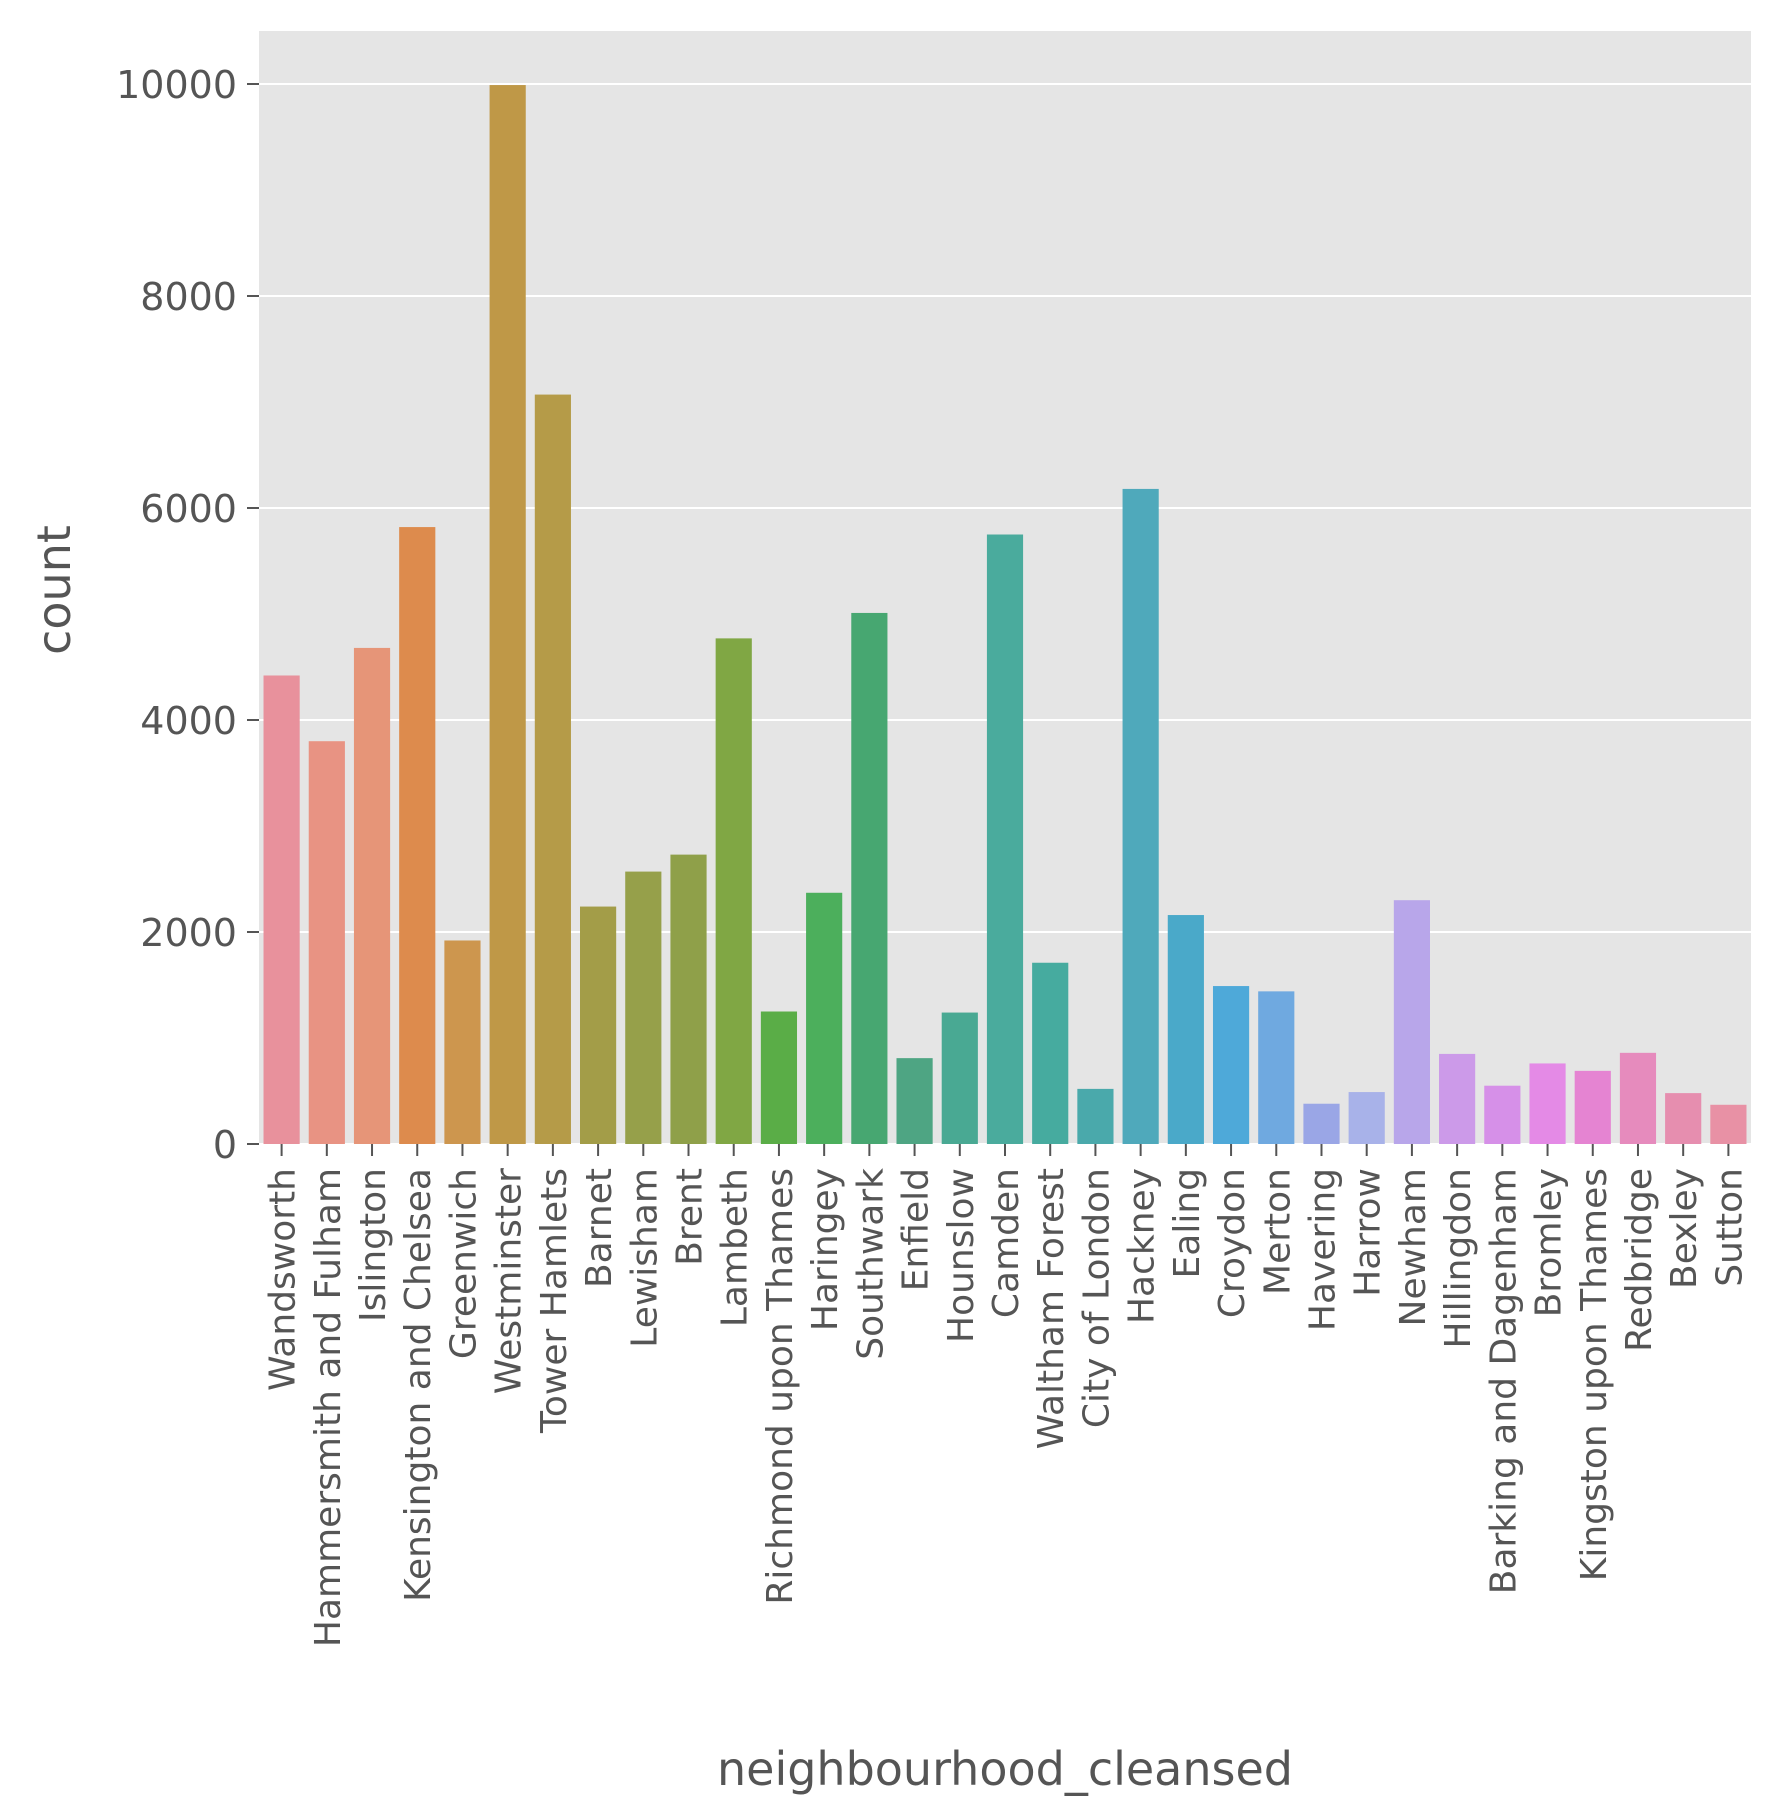 The width and height of the screenshot is (1774, 1818). Describe the element at coordinates (1458, 1258) in the screenshot. I see `x-tick-label: Hillingdon` at that location.